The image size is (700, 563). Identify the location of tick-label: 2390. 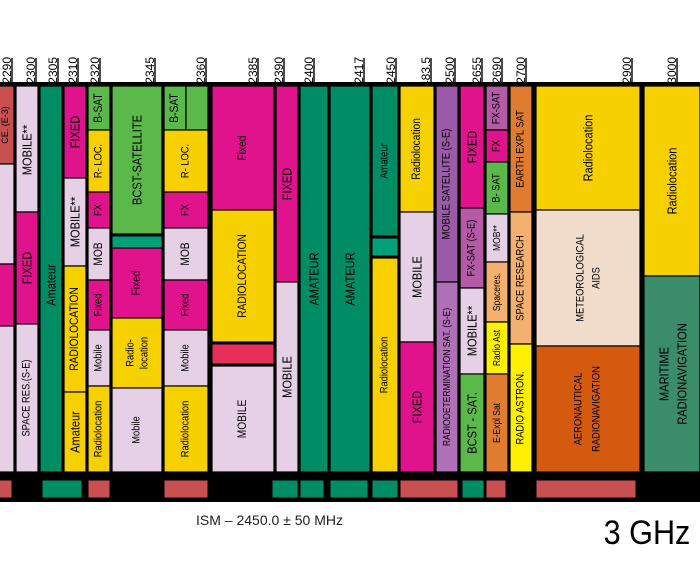
(279, 70).